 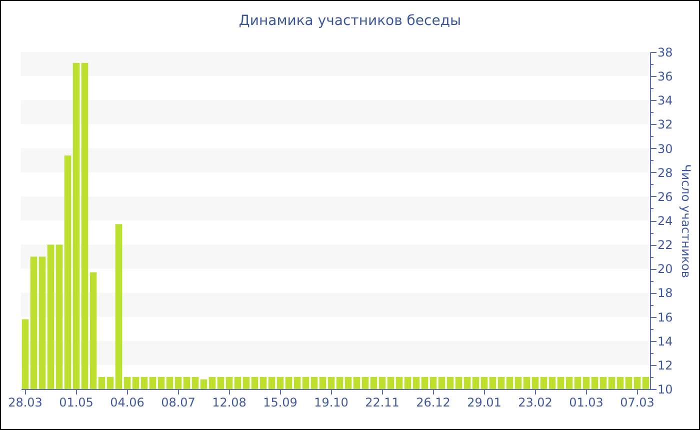 I want to click on x-tick-label: 23.02, so click(x=535, y=403).